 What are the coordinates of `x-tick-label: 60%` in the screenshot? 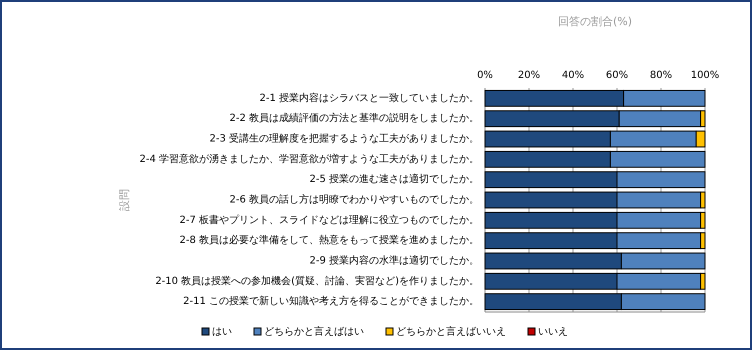 It's located at (617, 75).